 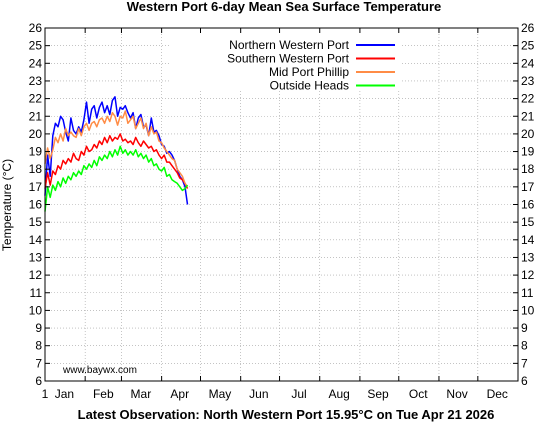 I want to click on y-tick-label-left: 12, so click(x=36, y=275).